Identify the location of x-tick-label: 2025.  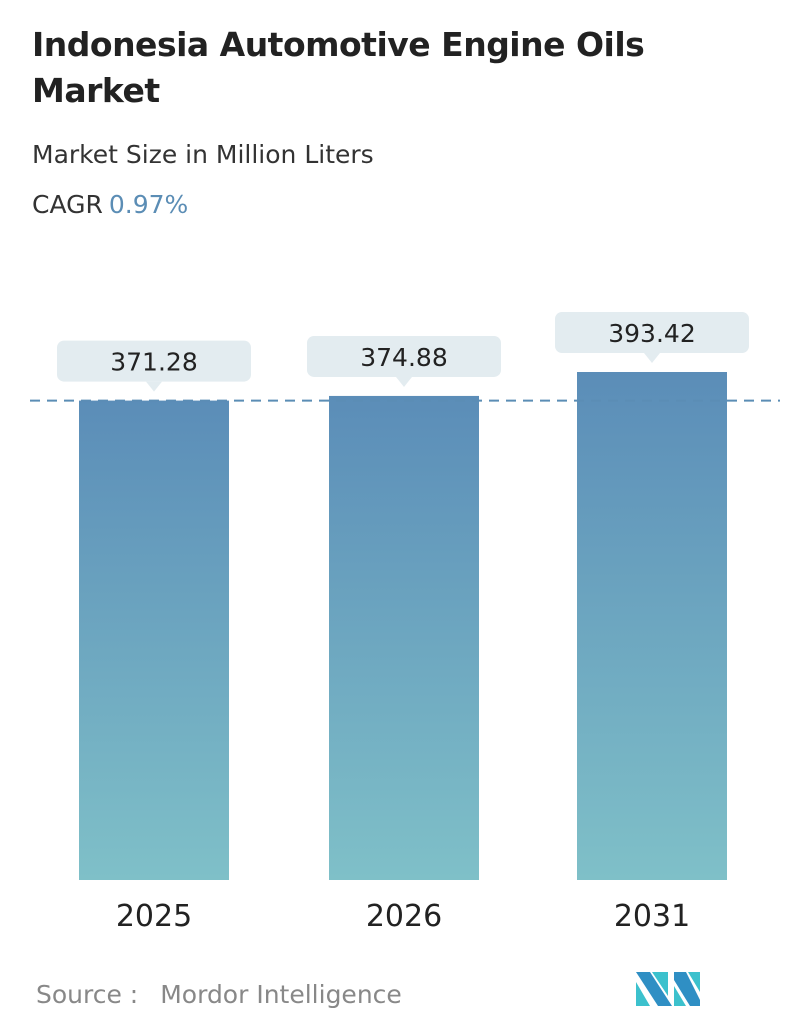
(154, 916).